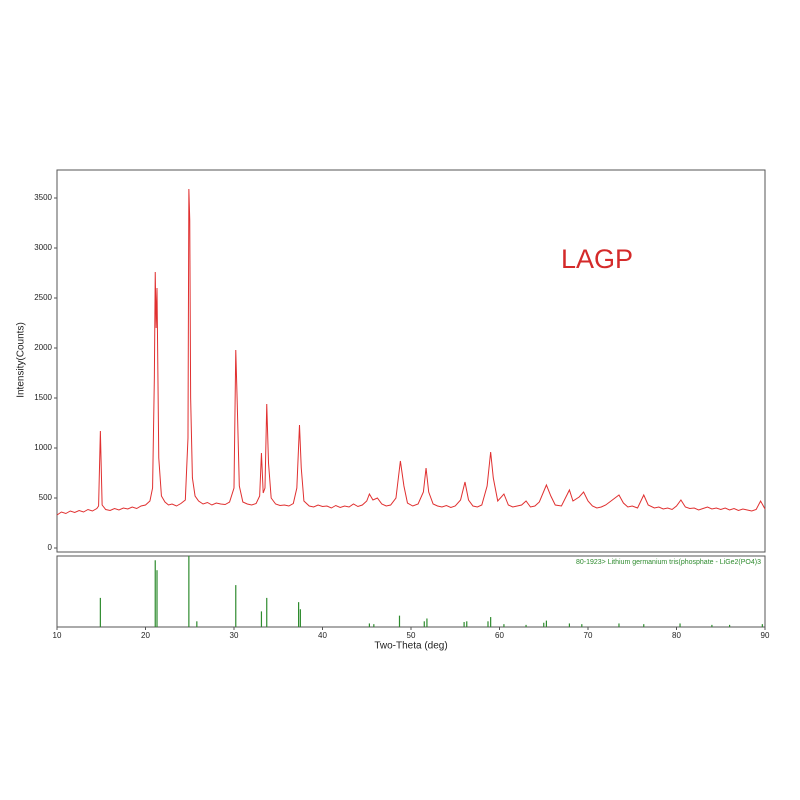 This screenshot has height=800, width=800. Describe the element at coordinates (410, 646) in the screenshot. I see `x-axis-label: Two-Theta (deg)` at that location.